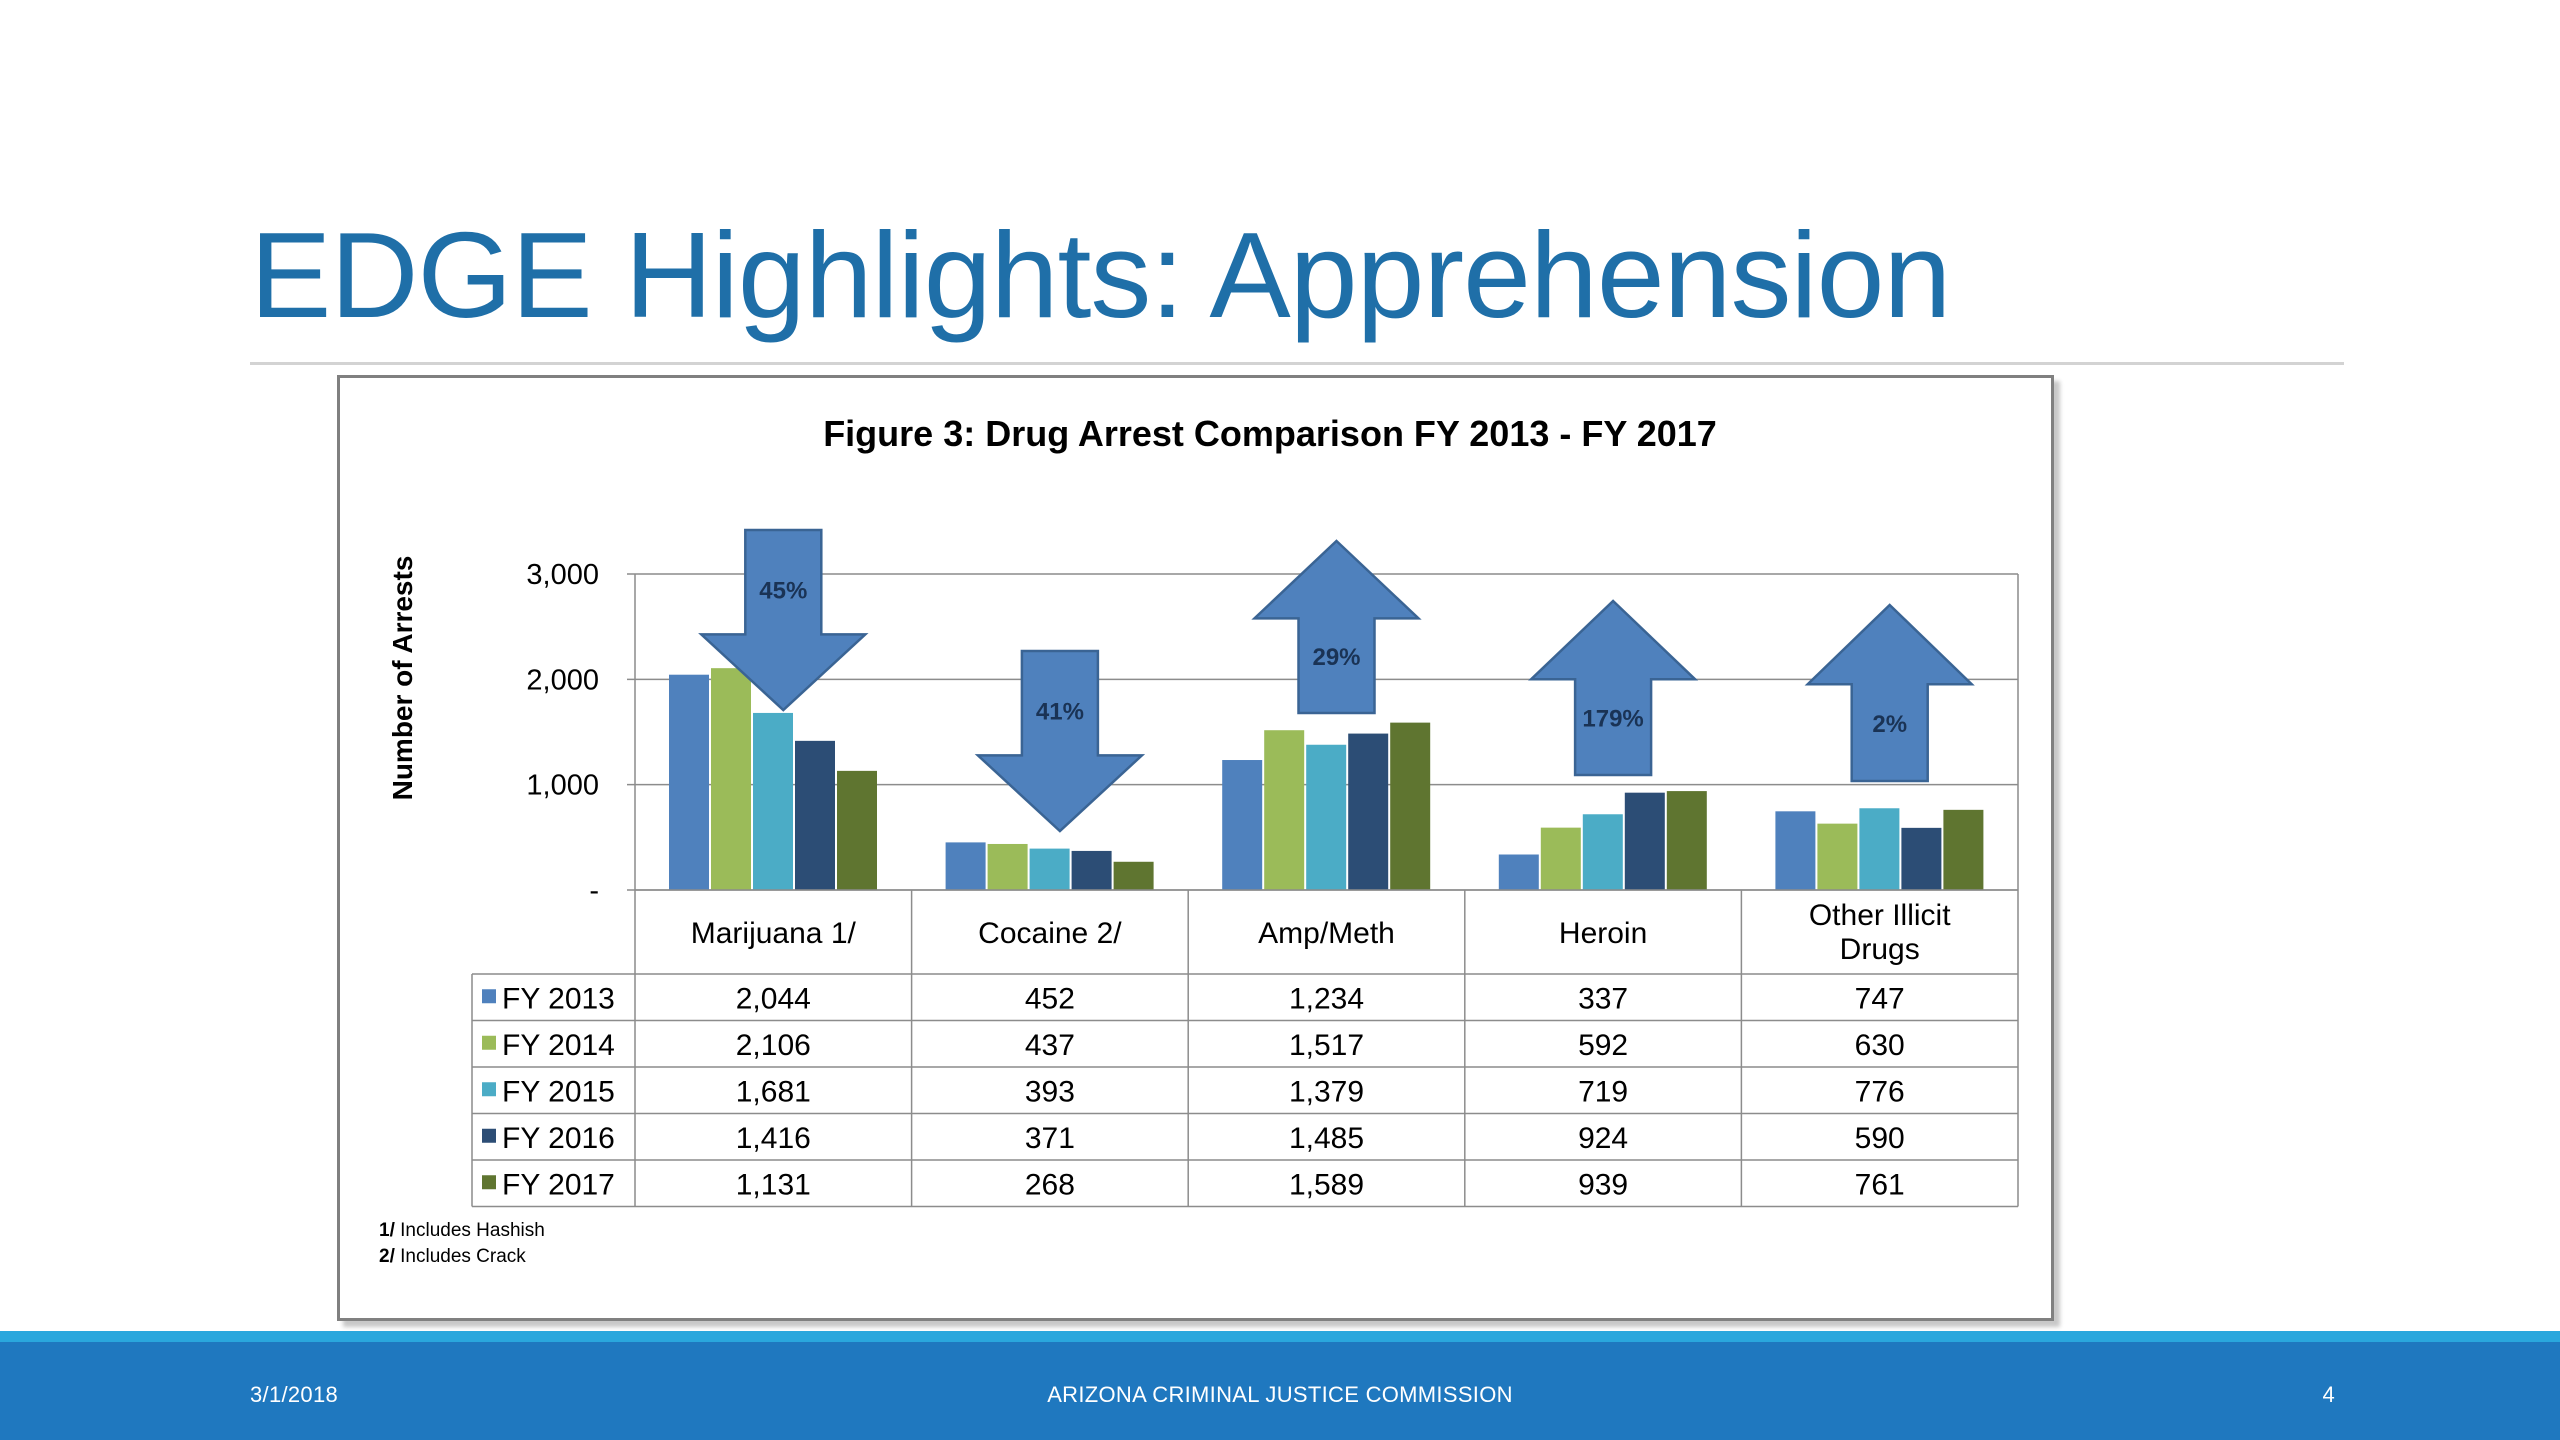  What do you see at coordinates (1603, 1138) in the screenshot?
I see `table-cell: 924` at bounding box center [1603, 1138].